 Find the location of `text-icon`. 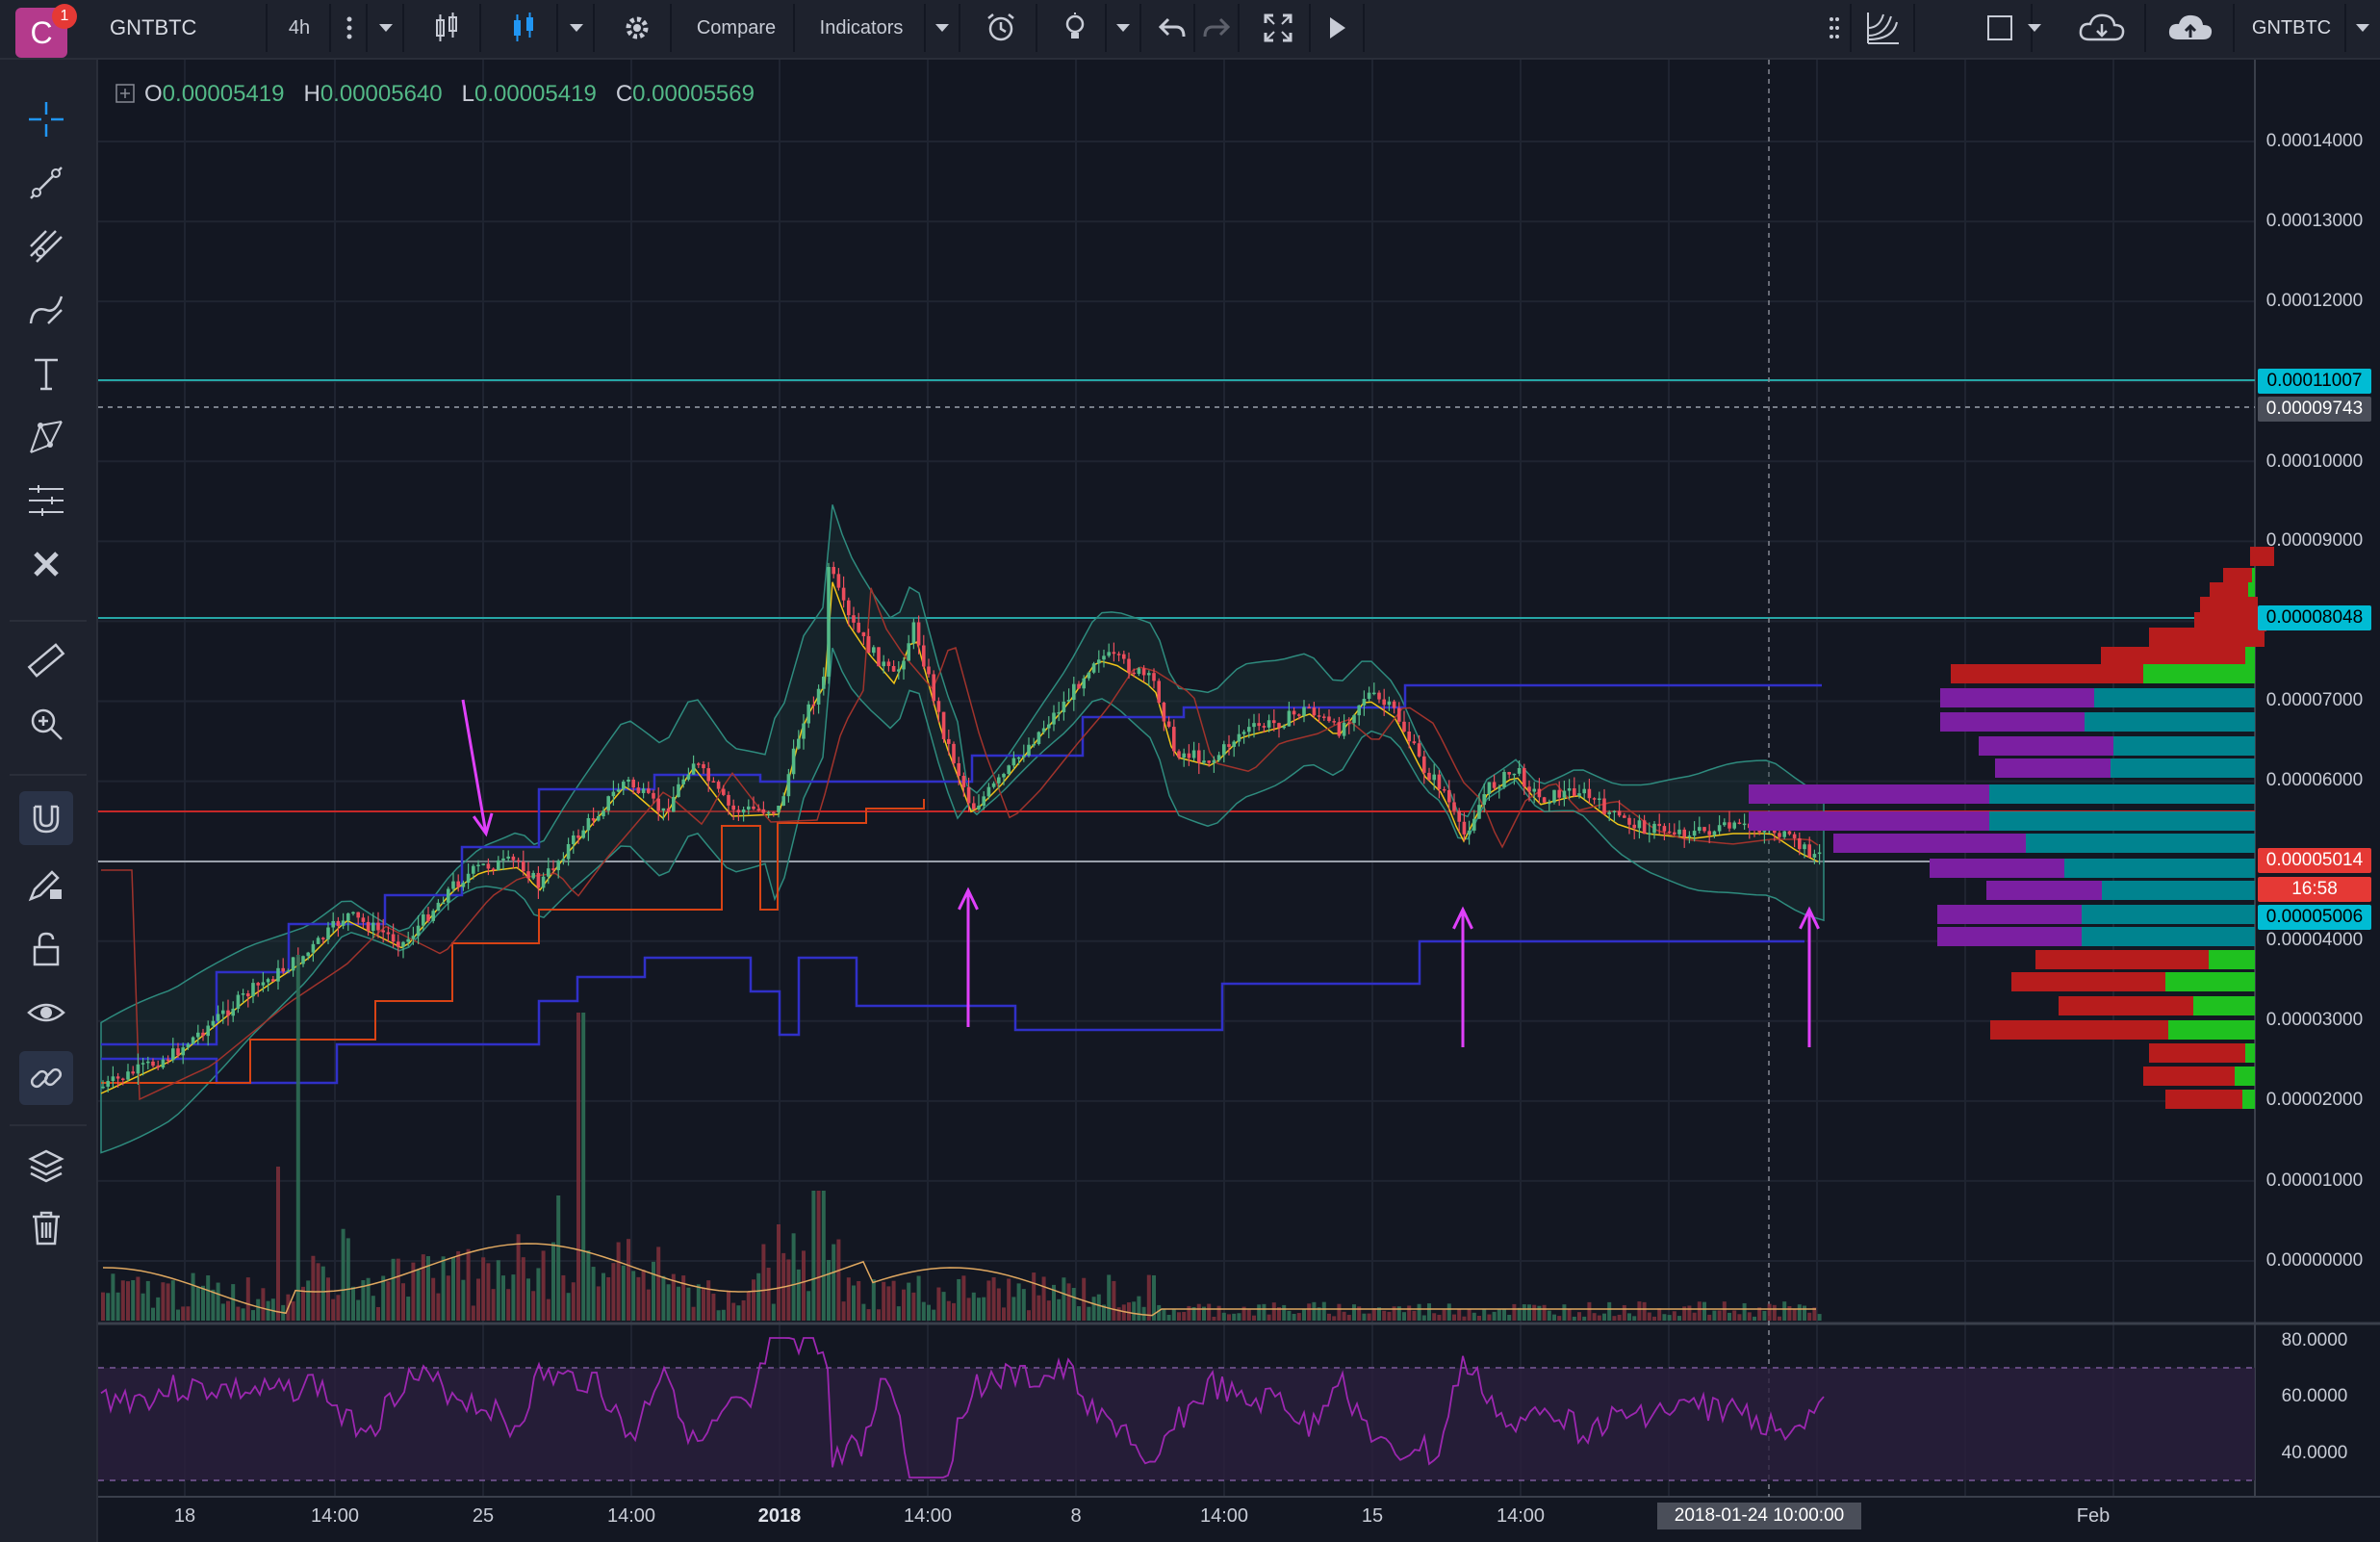

text-icon is located at coordinates (46, 374).